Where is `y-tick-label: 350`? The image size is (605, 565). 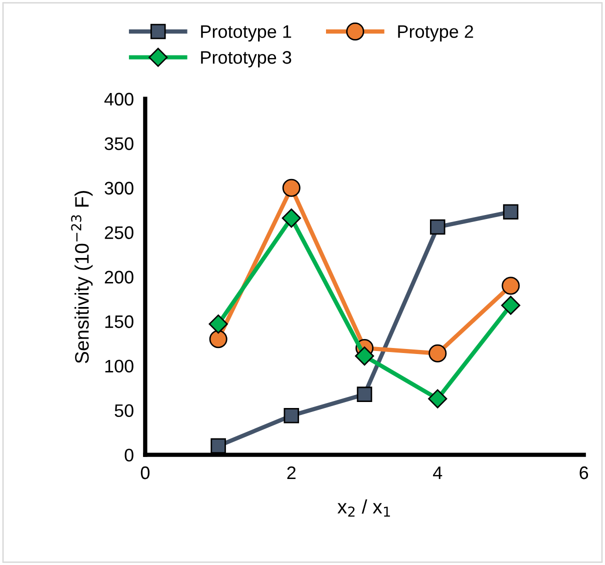
y-tick-label: 350 is located at coordinates (119, 143).